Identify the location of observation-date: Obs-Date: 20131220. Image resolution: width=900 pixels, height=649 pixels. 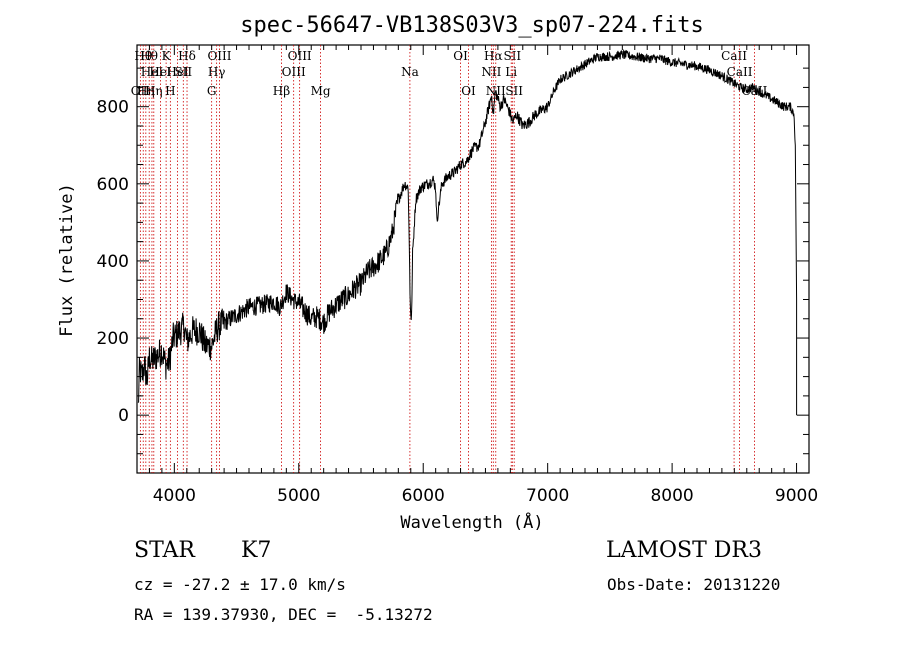
(694, 584).